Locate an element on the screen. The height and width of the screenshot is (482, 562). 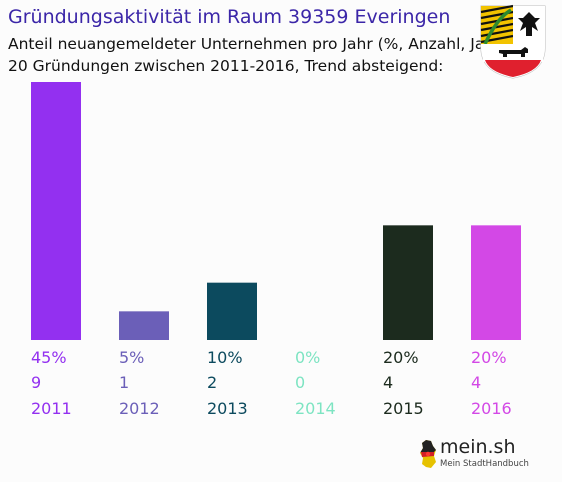
count-label-2015: 4 is located at coordinates (388, 382).